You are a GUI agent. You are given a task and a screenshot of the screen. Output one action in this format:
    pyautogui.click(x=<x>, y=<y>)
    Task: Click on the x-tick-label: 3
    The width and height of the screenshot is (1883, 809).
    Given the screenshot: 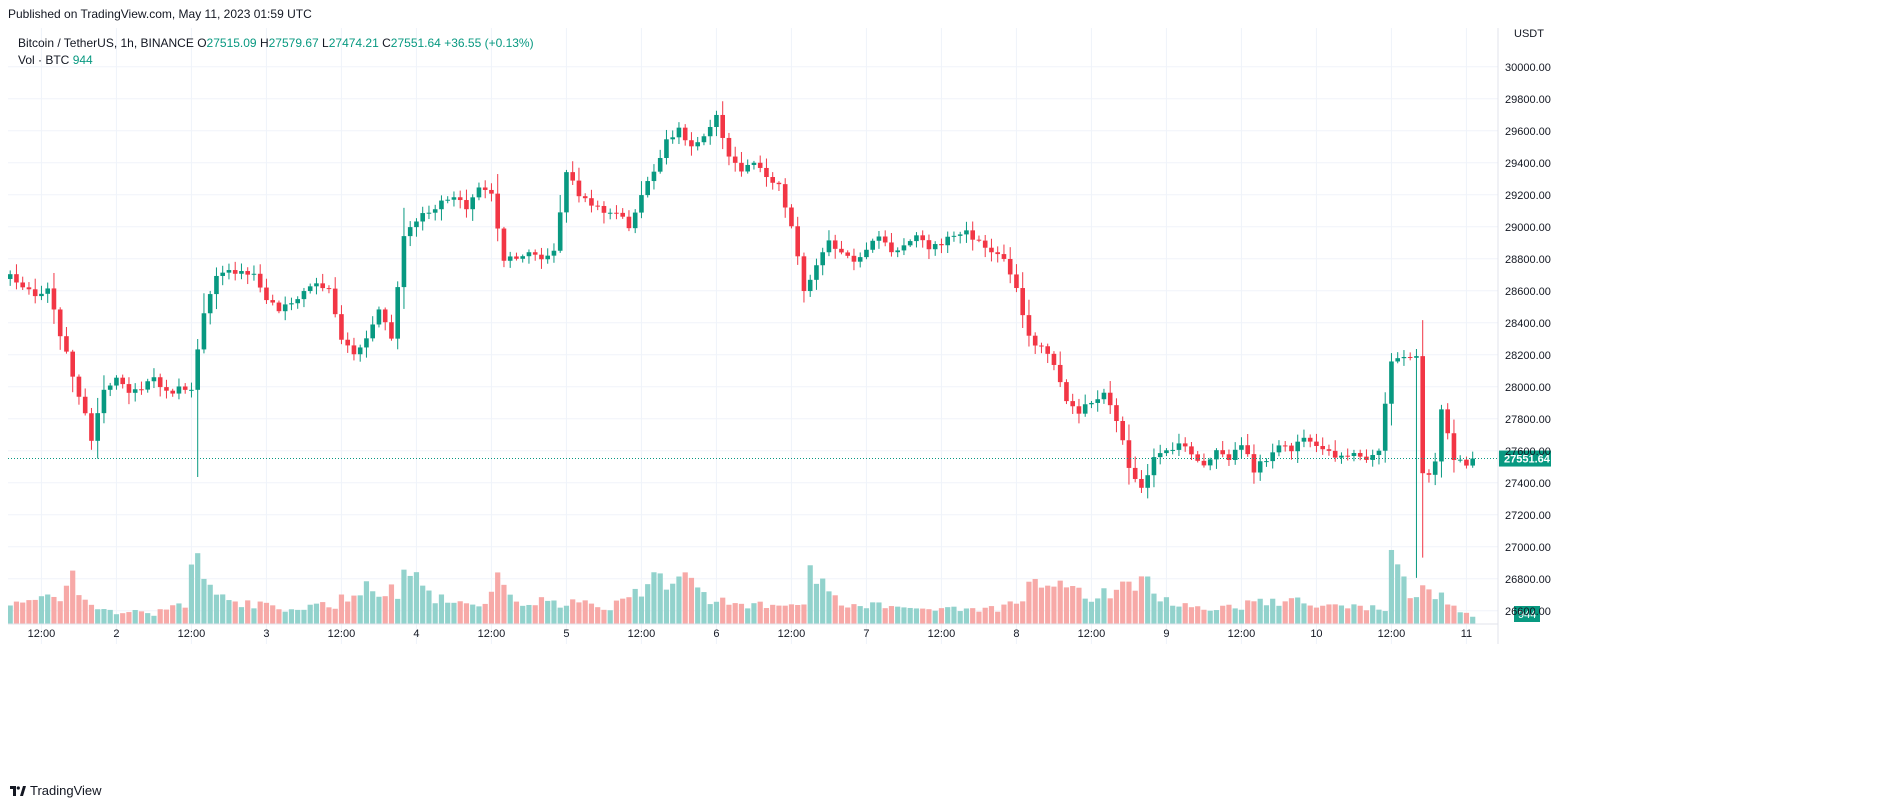 What is the action you would take?
    pyautogui.click(x=266, y=634)
    